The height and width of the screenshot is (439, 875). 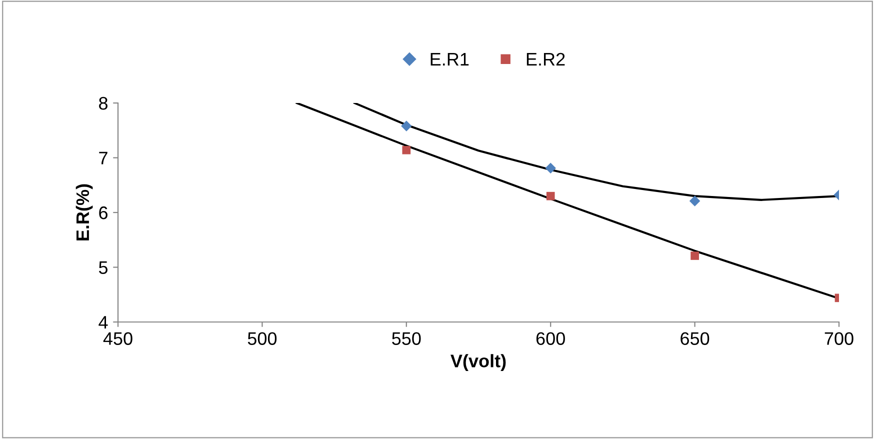 What do you see at coordinates (84, 212) in the screenshot?
I see `y-axis-title: E.R(%)` at bounding box center [84, 212].